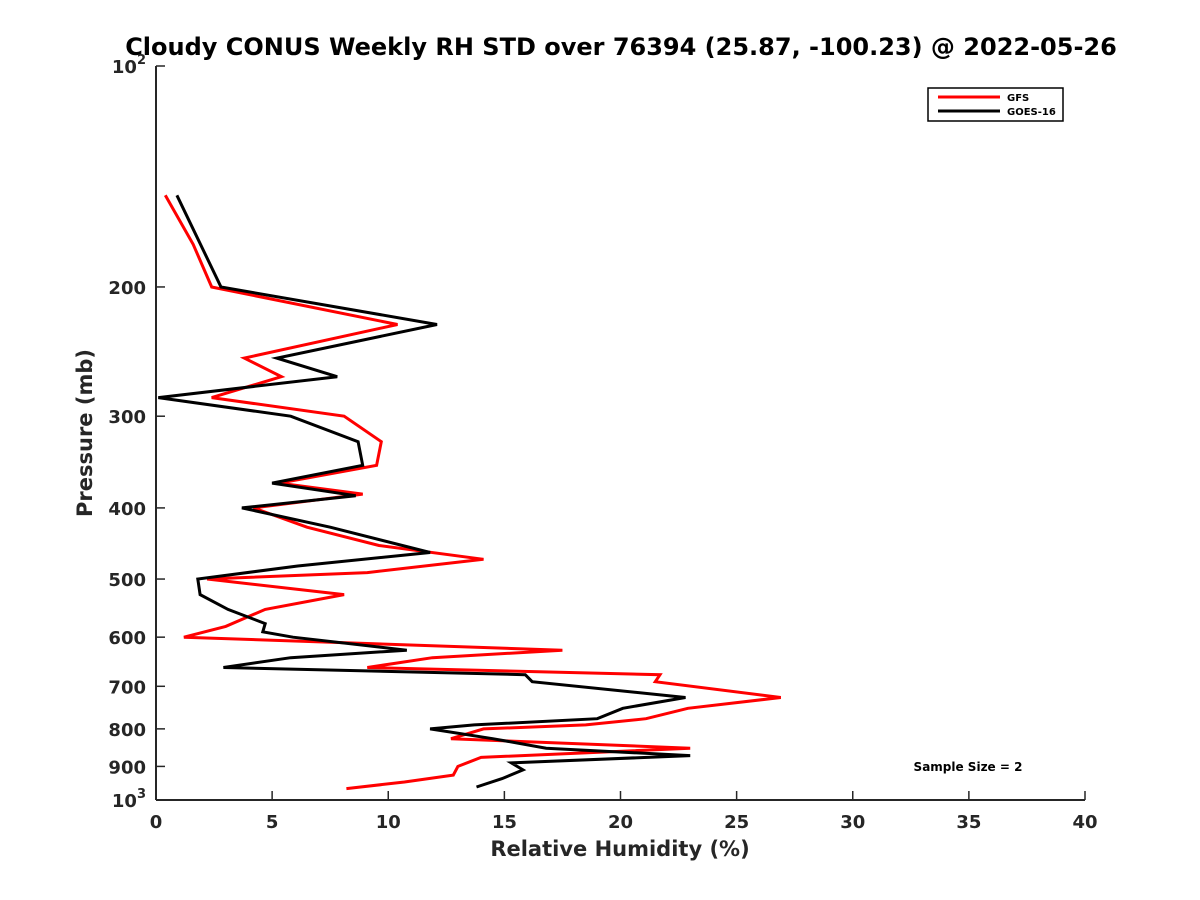 This screenshot has height=900, width=1200. Describe the element at coordinates (736, 822) in the screenshot. I see `x-tick-label: 25` at that location.